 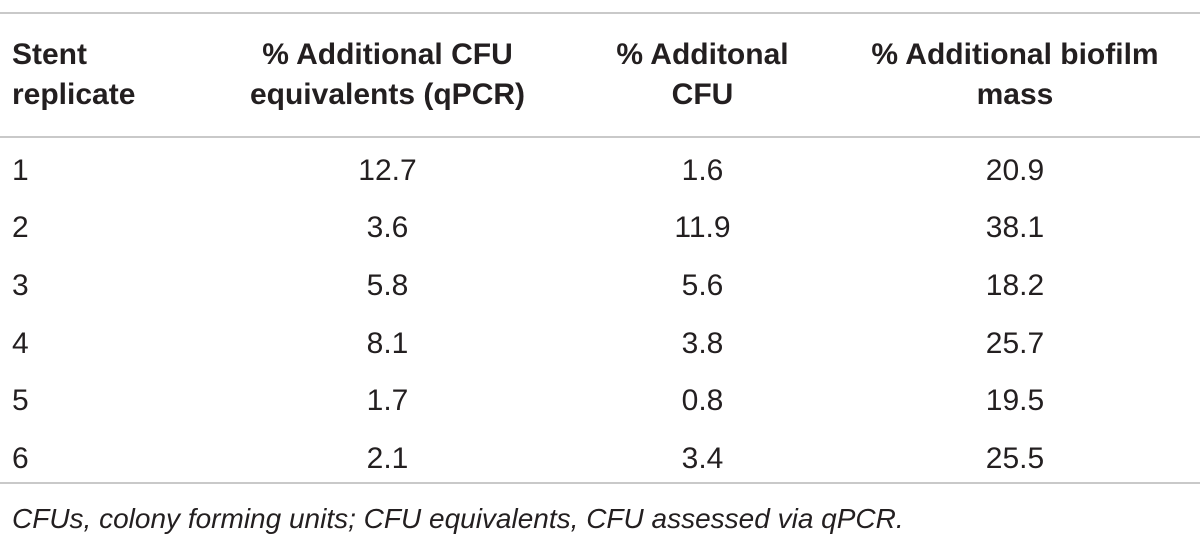 I want to click on bottom-rule, so click(x=600, y=483).